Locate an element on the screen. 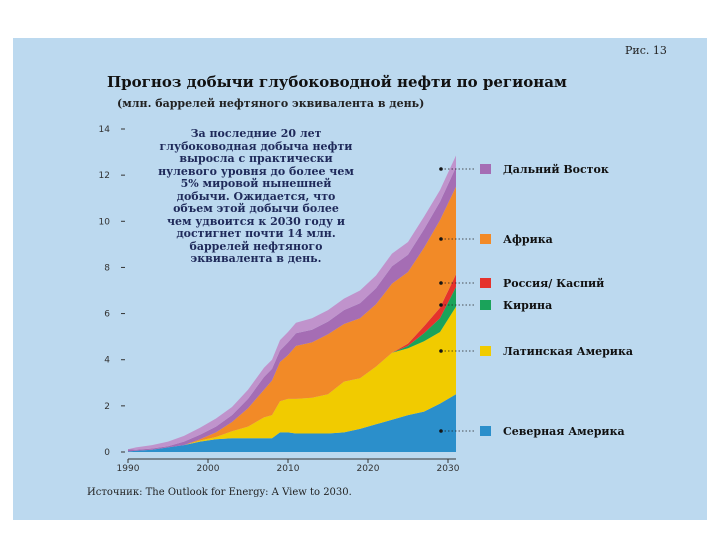  legend-swatch-latin-america is located at coordinates (485, 351).